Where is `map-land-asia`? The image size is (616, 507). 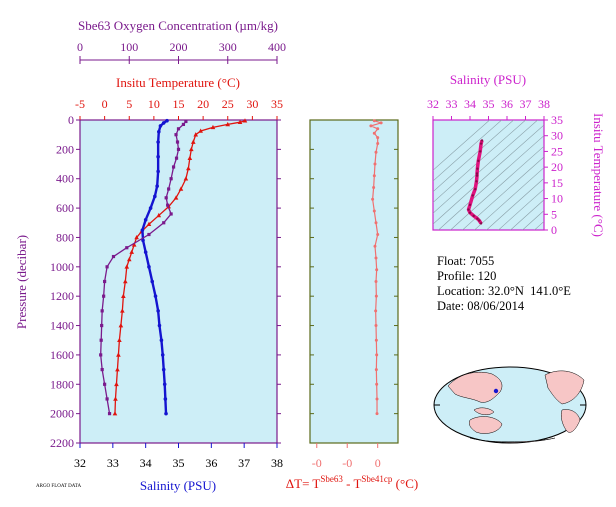
map-land-asia is located at coordinates (475, 387).